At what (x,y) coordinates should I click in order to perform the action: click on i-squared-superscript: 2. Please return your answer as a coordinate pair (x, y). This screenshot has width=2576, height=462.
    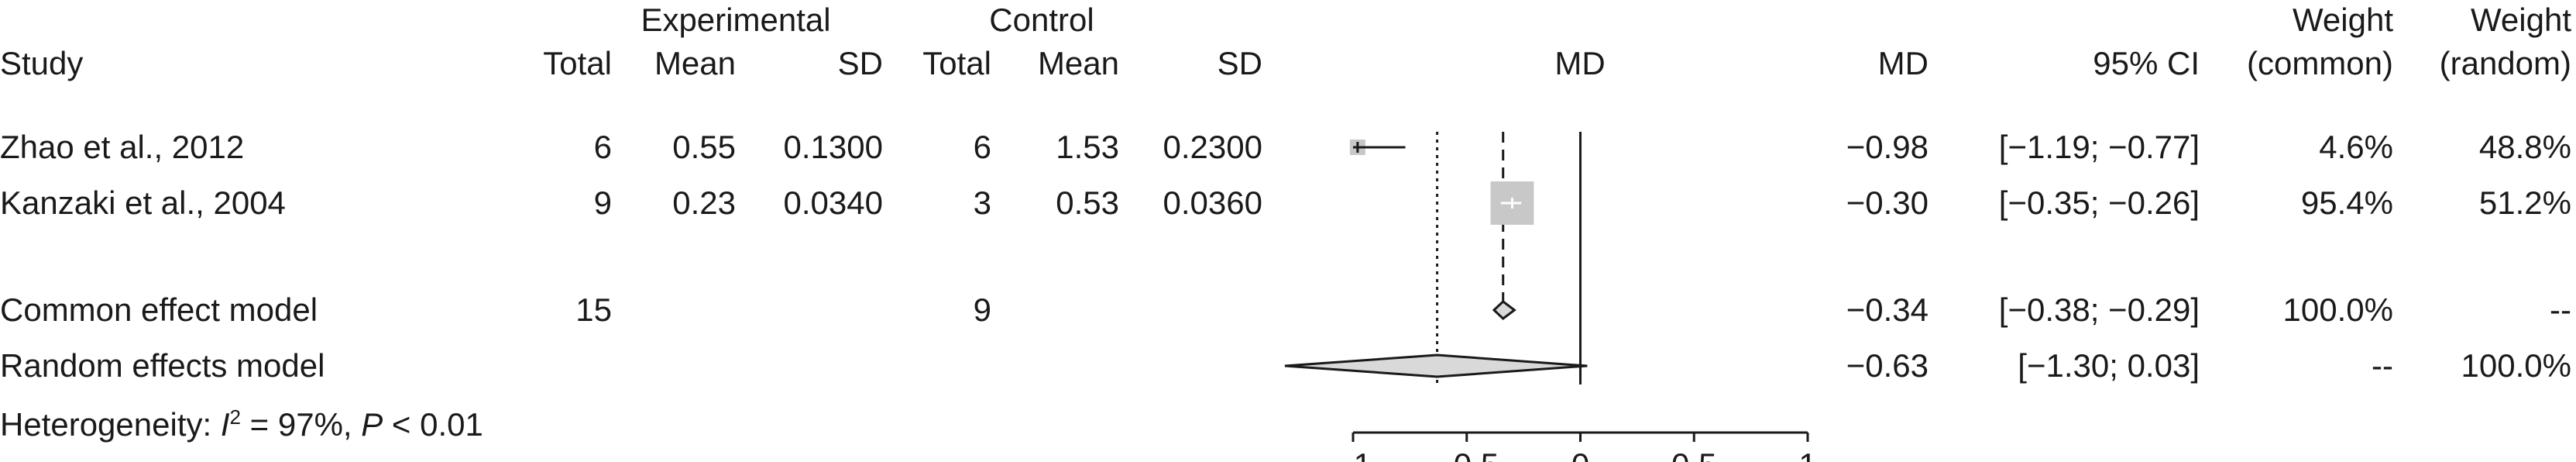
    Looking at the image, I should click on (235, 417).